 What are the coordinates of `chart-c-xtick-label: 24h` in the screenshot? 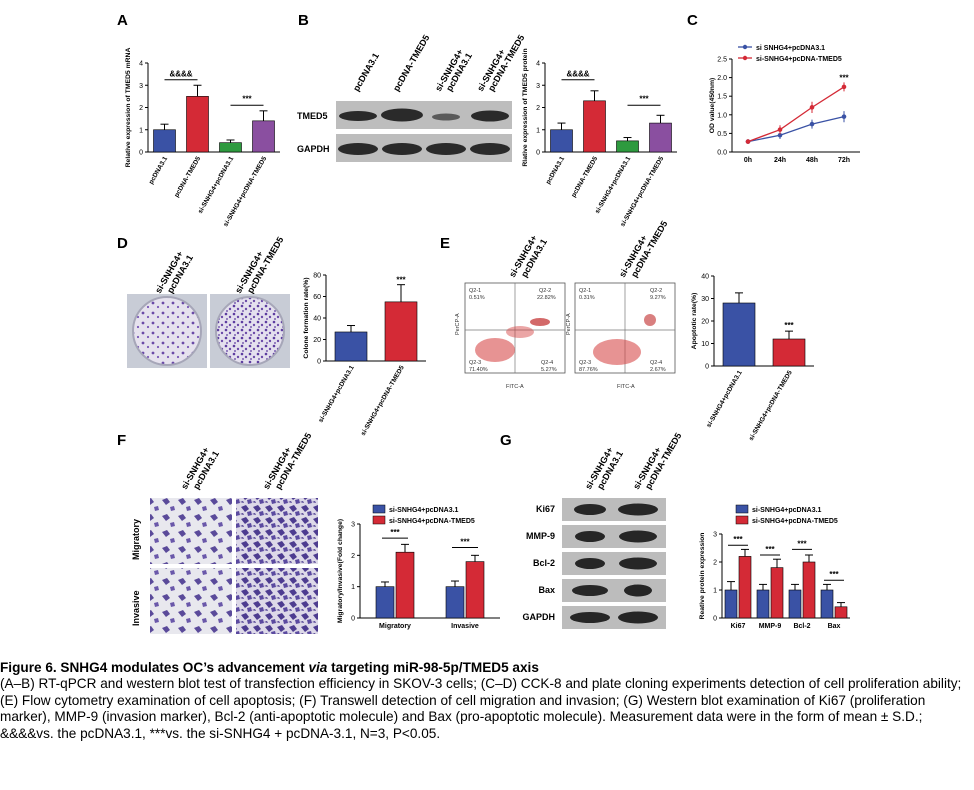 It's located at (780, 160).